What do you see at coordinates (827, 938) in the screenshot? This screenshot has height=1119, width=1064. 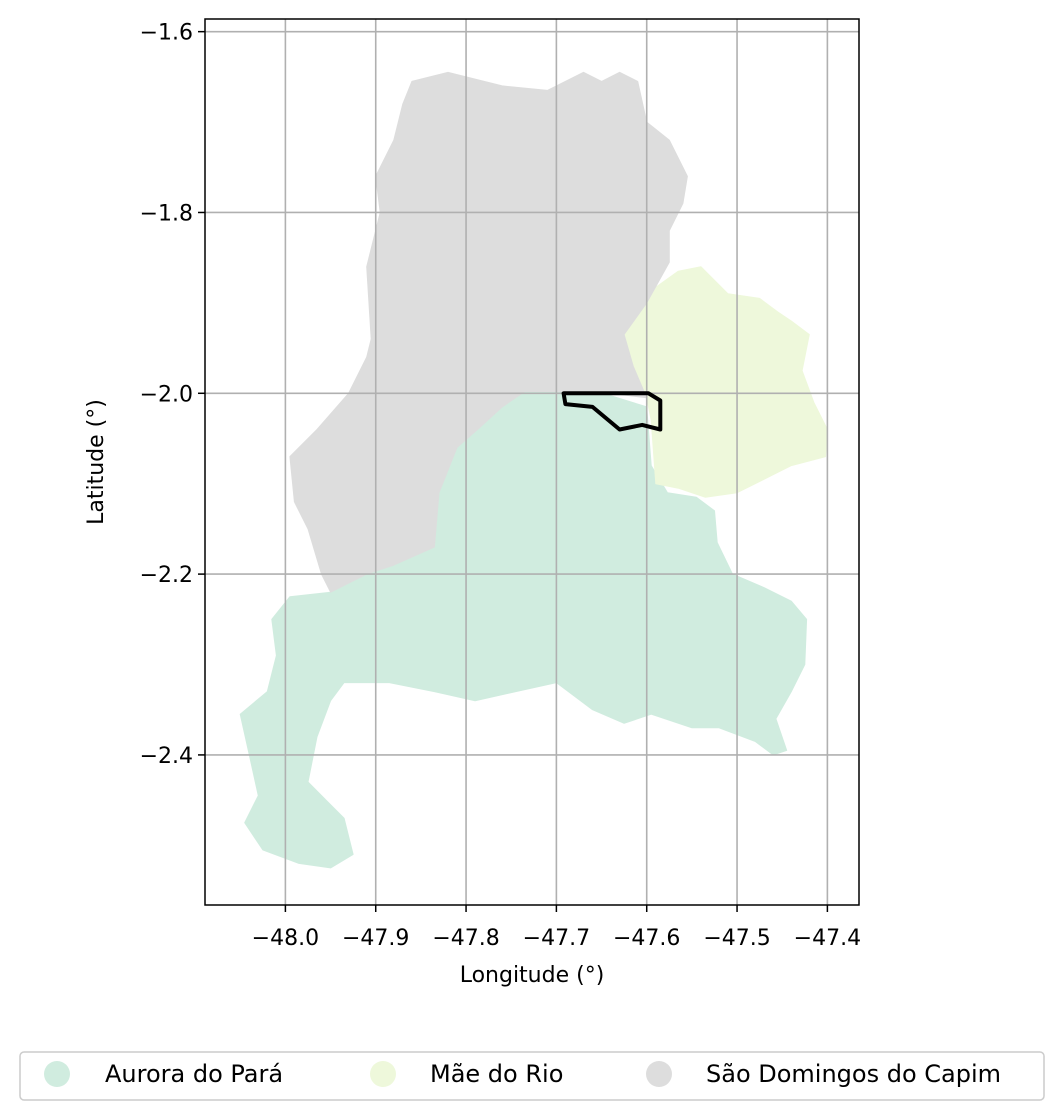 I see `x-tick-label: −47.4` at bounding box center [827, 938].